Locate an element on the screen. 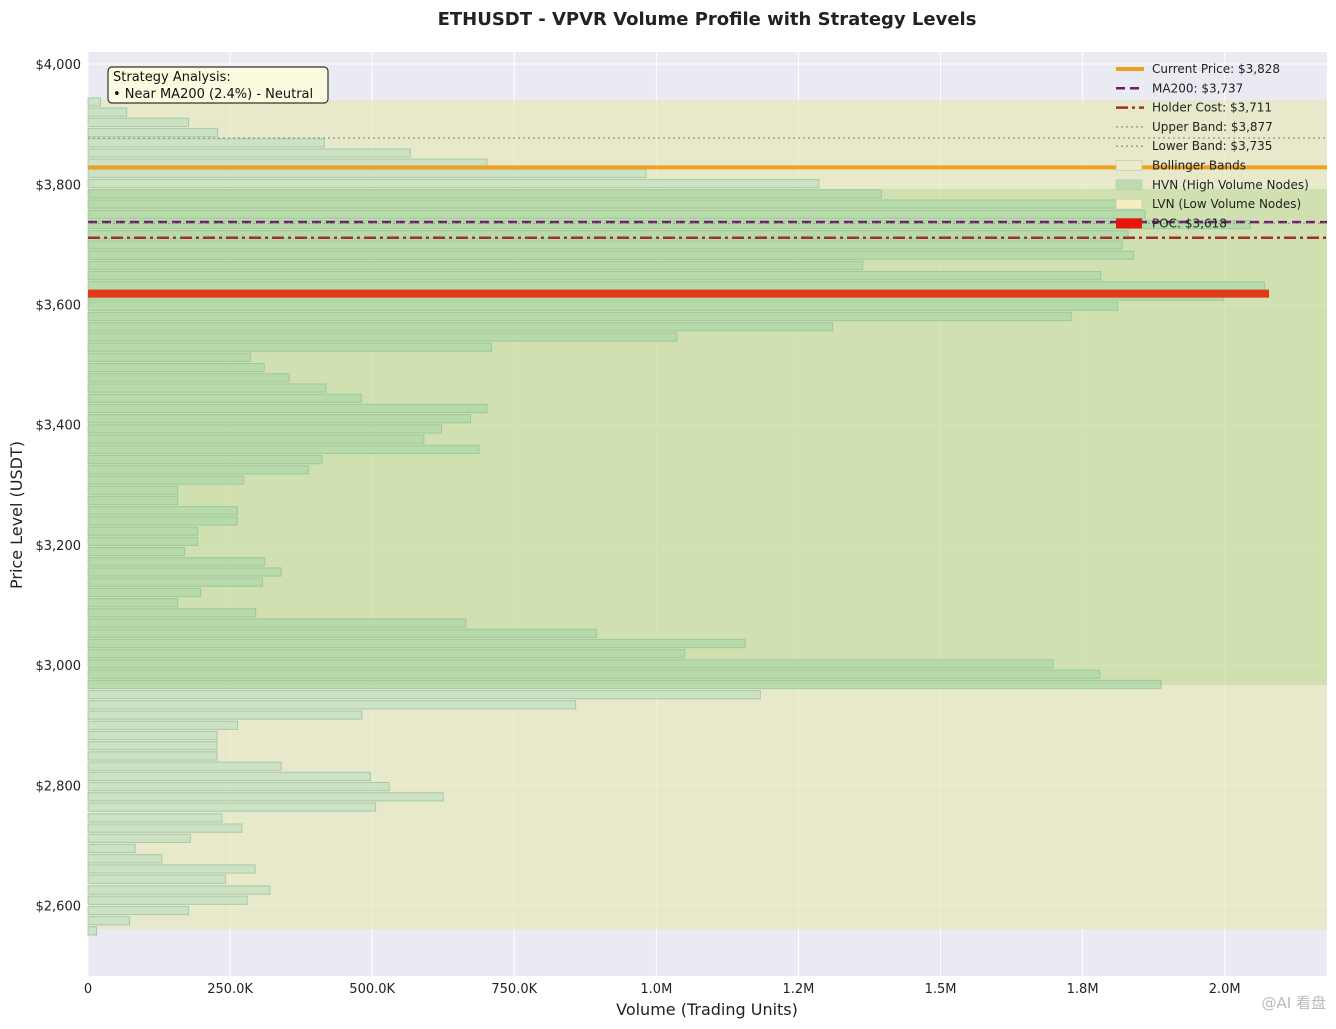 Image resolution: width=1336 pixels, height=1029 pixels. legend-label: HVN (High Volume Nodes) is located at coordinates (1230, 185).